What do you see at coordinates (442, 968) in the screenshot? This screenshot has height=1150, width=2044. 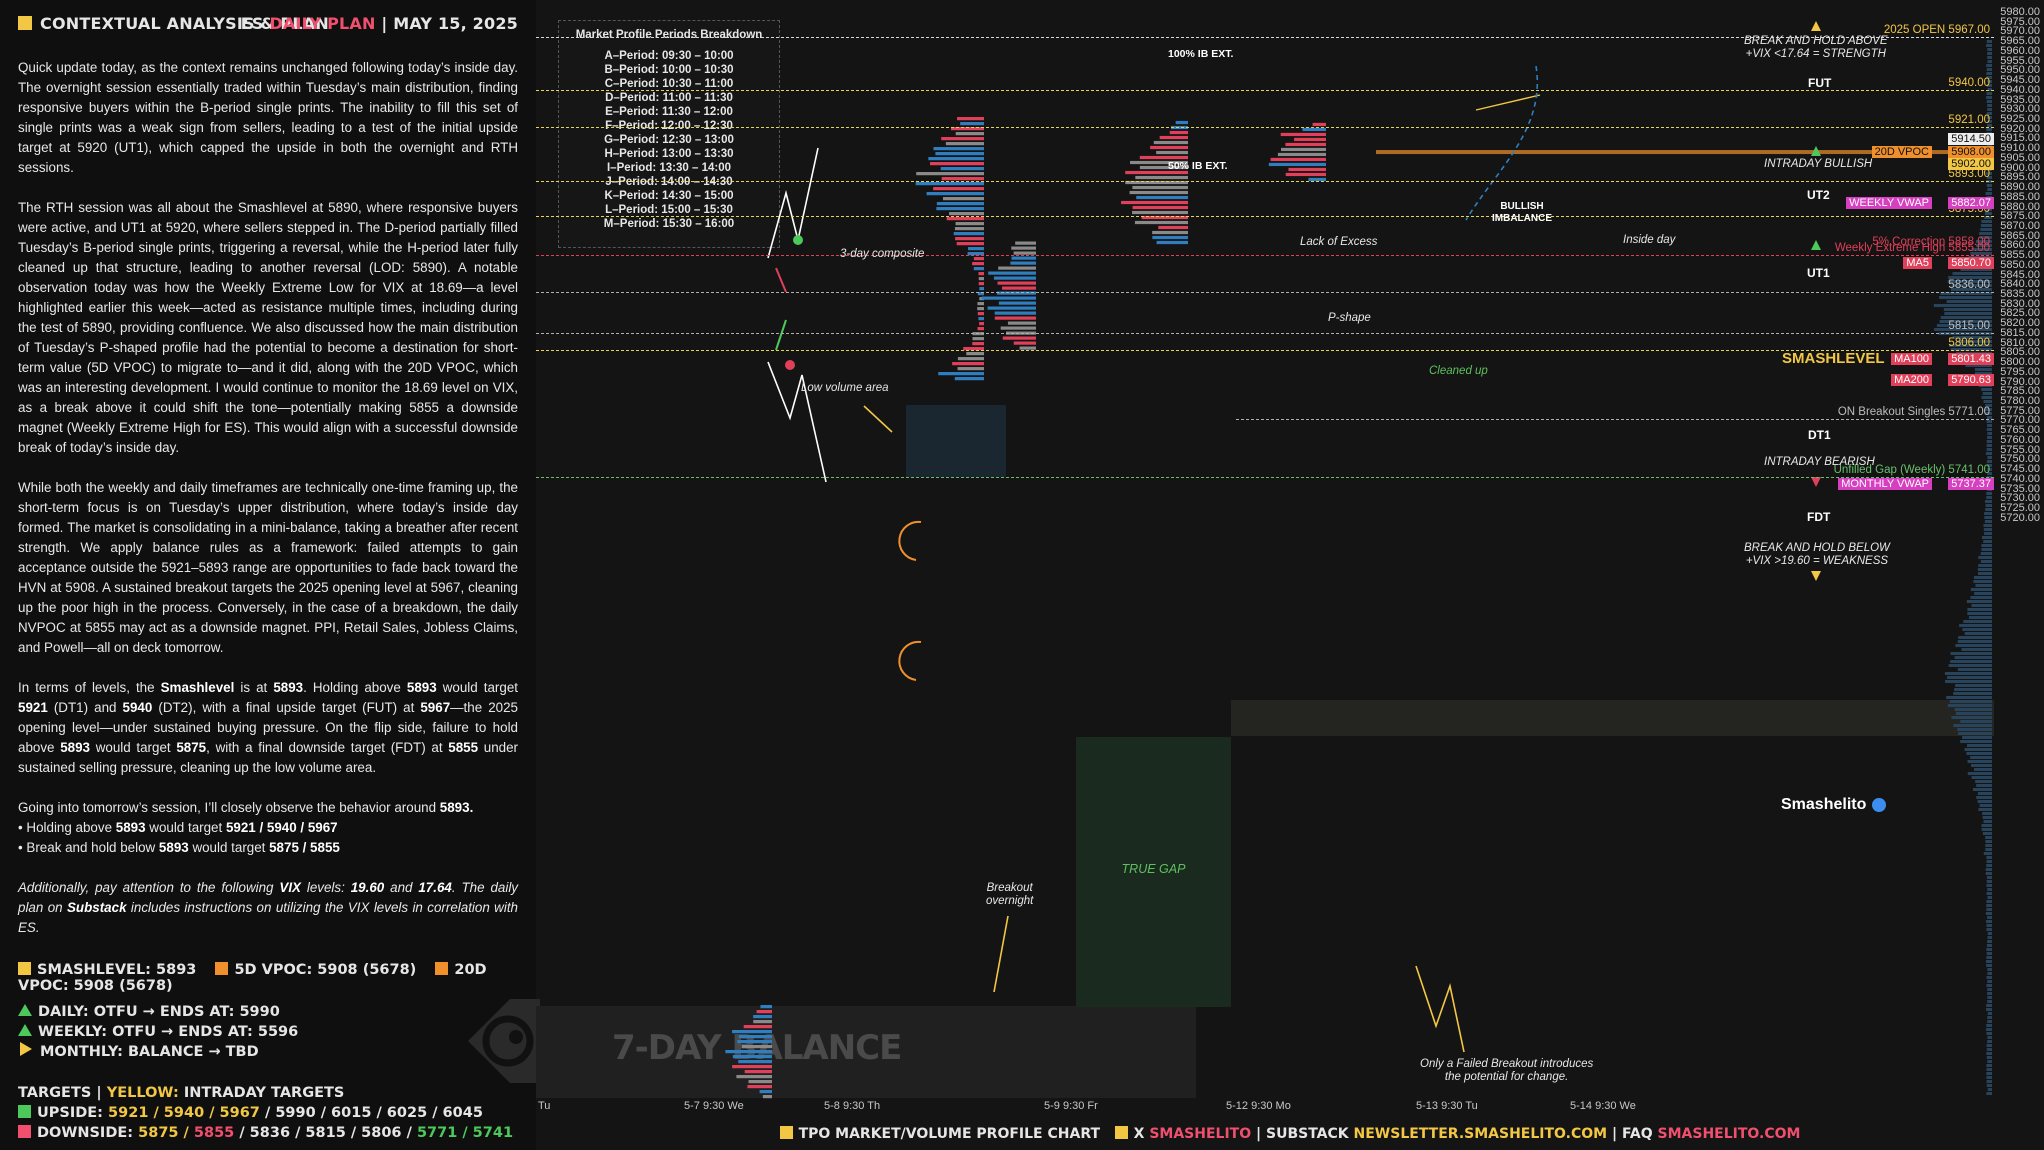 I see `vpoc20-swatch-icon` at bounding box center [442, 968].